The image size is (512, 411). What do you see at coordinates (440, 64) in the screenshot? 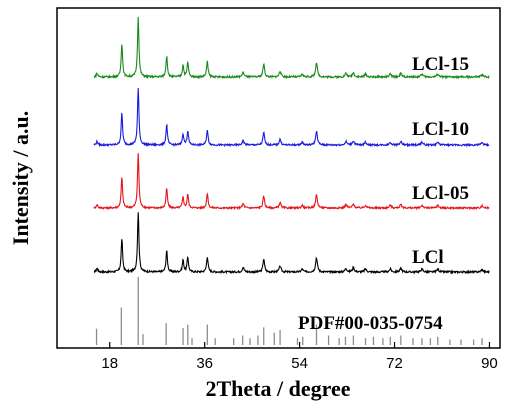
I see `series-label: LCl-15` at bounding box center [440, 64].